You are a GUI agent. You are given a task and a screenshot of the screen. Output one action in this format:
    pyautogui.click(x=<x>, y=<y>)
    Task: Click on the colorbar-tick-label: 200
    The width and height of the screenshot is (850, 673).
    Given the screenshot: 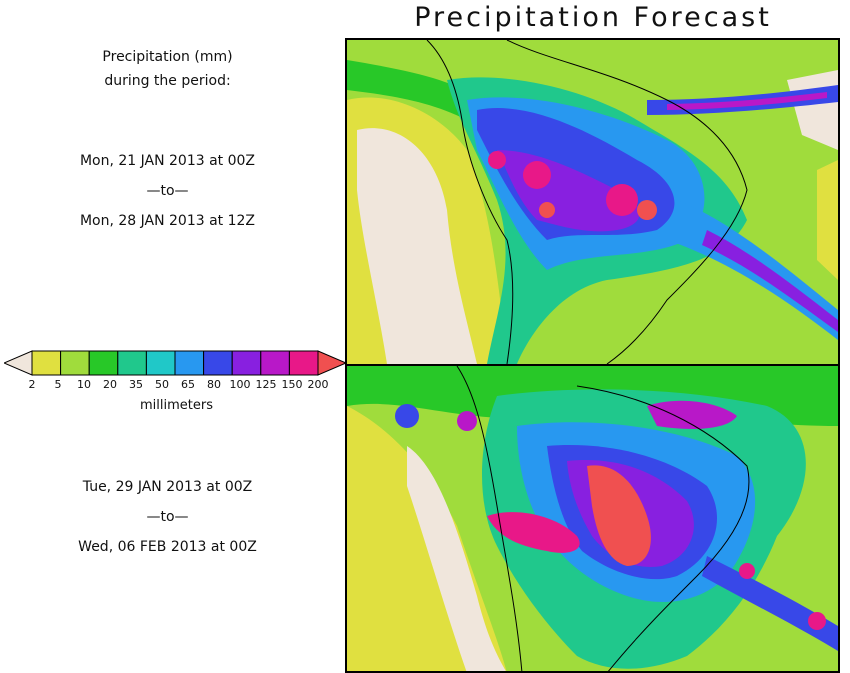 What is the action you would take?
    pyautogui.click(x=318, y=384)
    